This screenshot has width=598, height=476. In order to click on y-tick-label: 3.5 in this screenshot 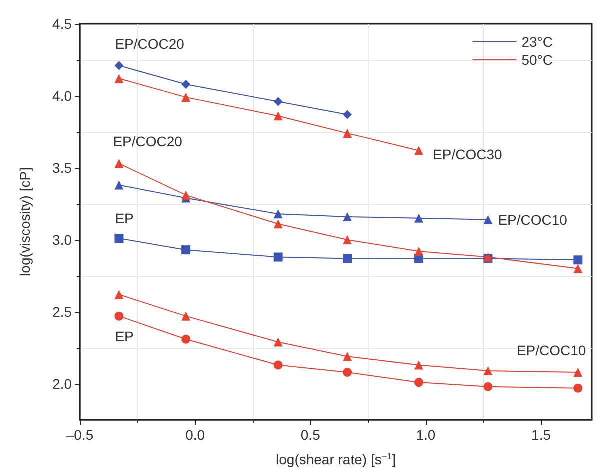, I will do `click(62, 168)`.